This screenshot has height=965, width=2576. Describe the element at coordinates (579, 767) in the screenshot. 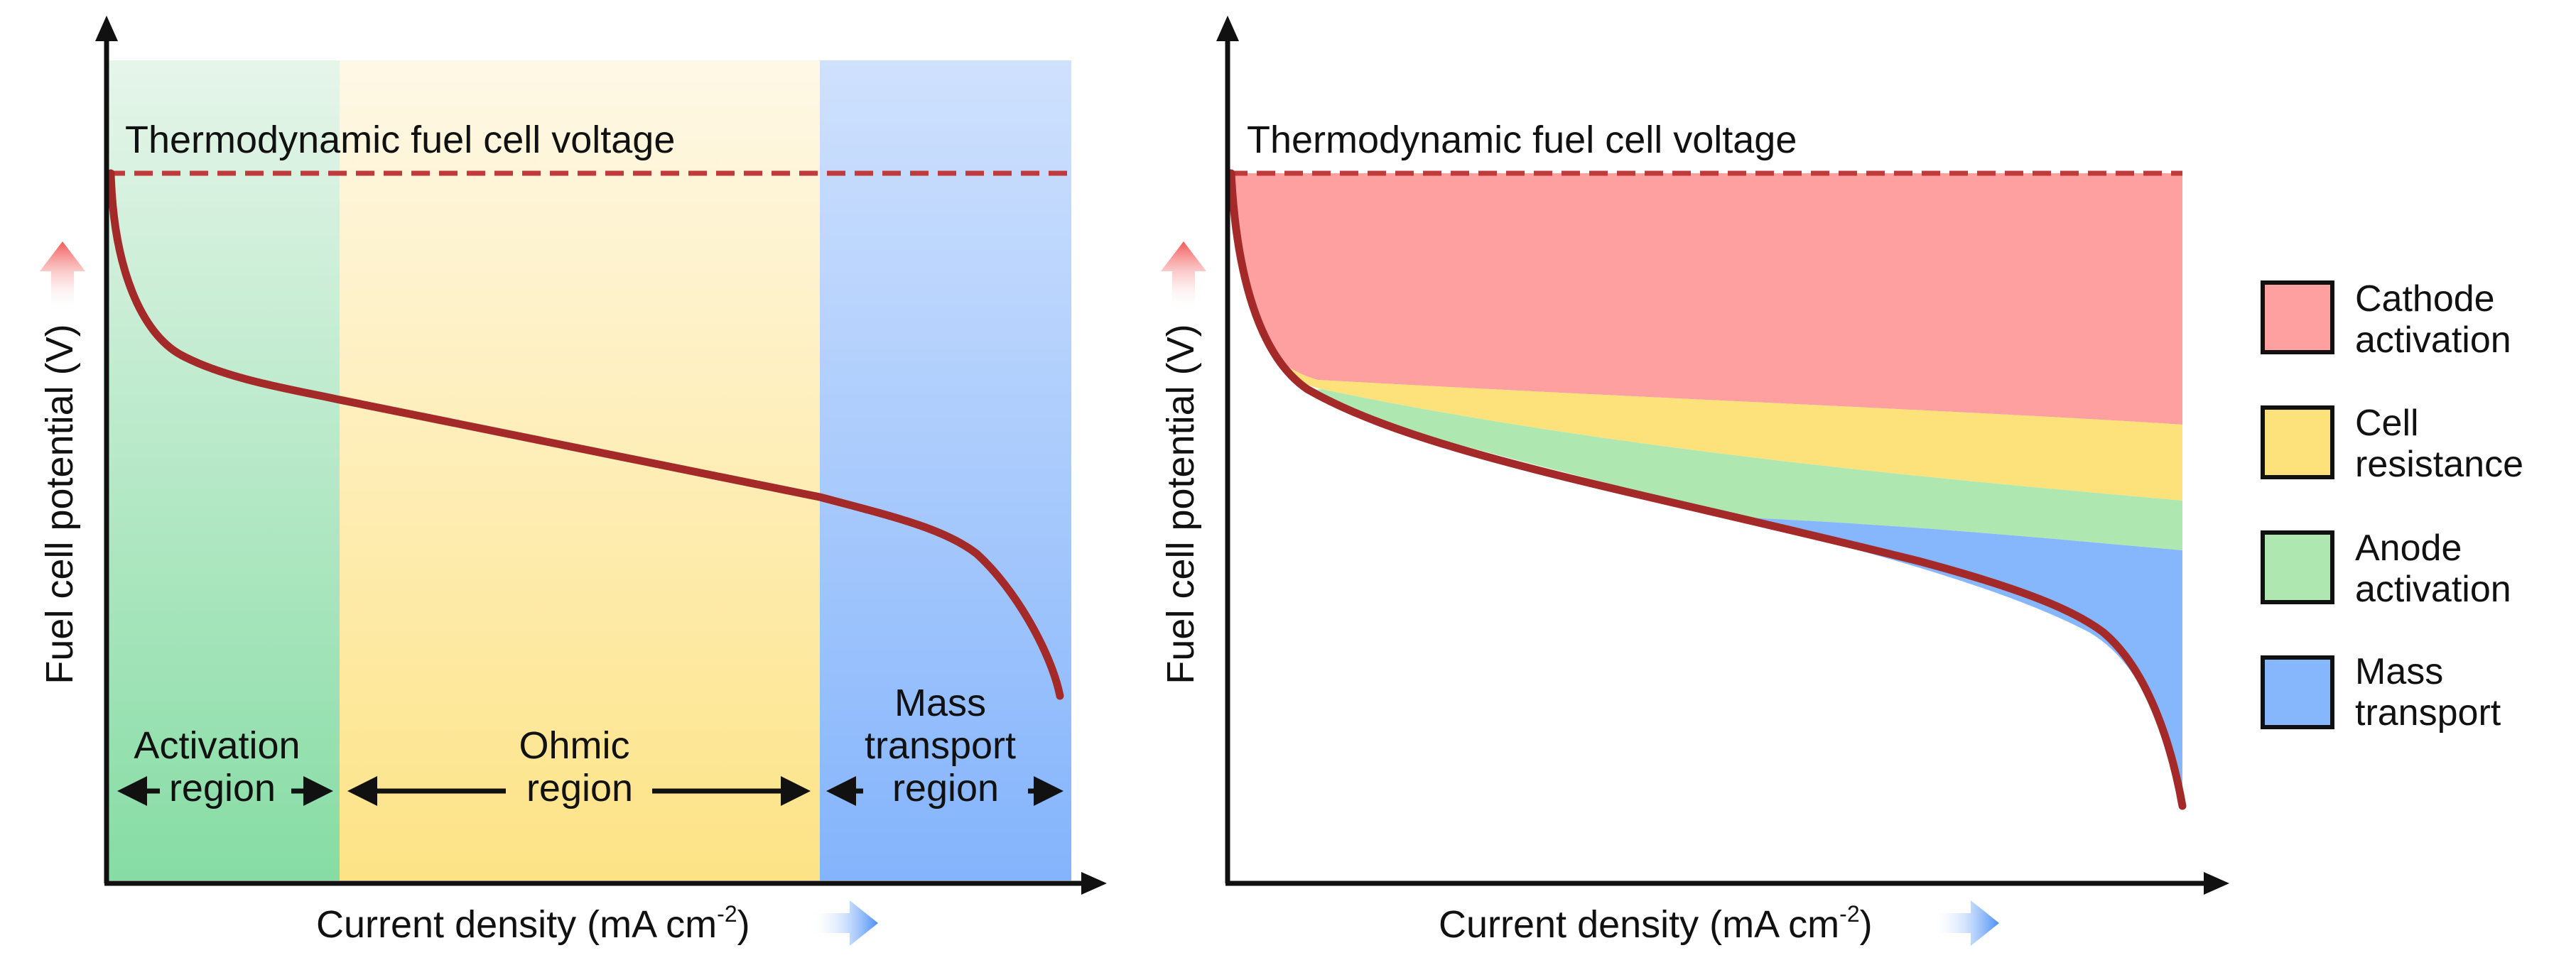

I see `ohmic-region-label: Ohmic region` at that location.